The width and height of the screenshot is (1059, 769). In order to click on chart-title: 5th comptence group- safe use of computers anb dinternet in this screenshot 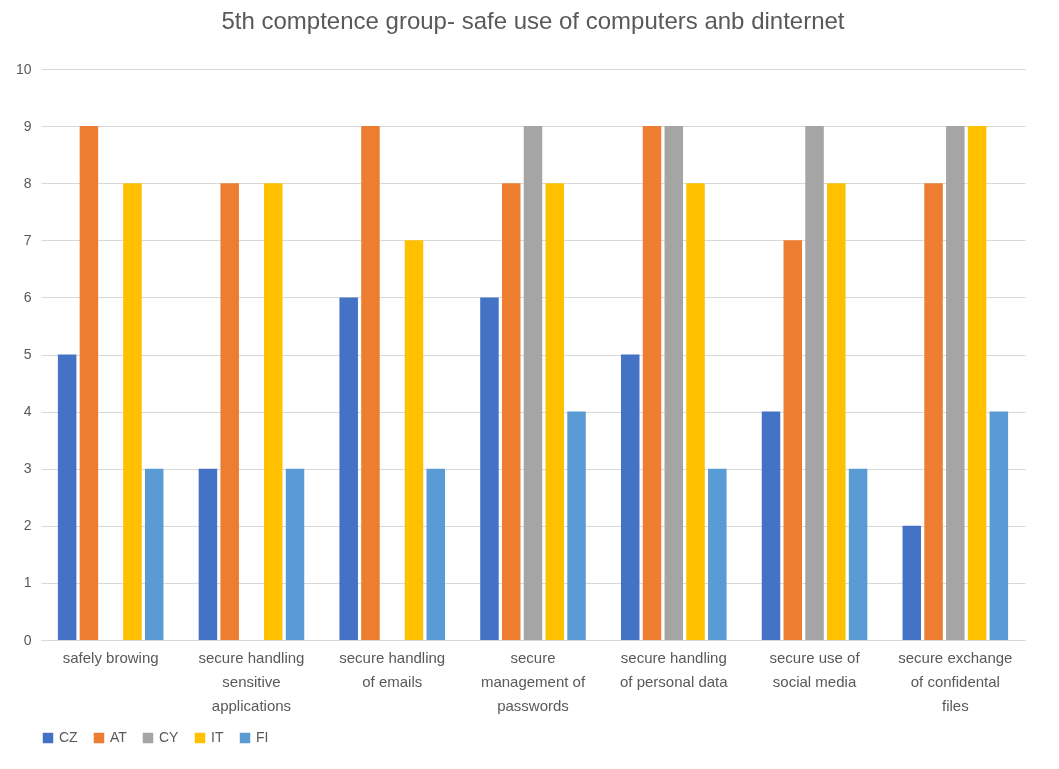, I will do `click(533, 20)`.